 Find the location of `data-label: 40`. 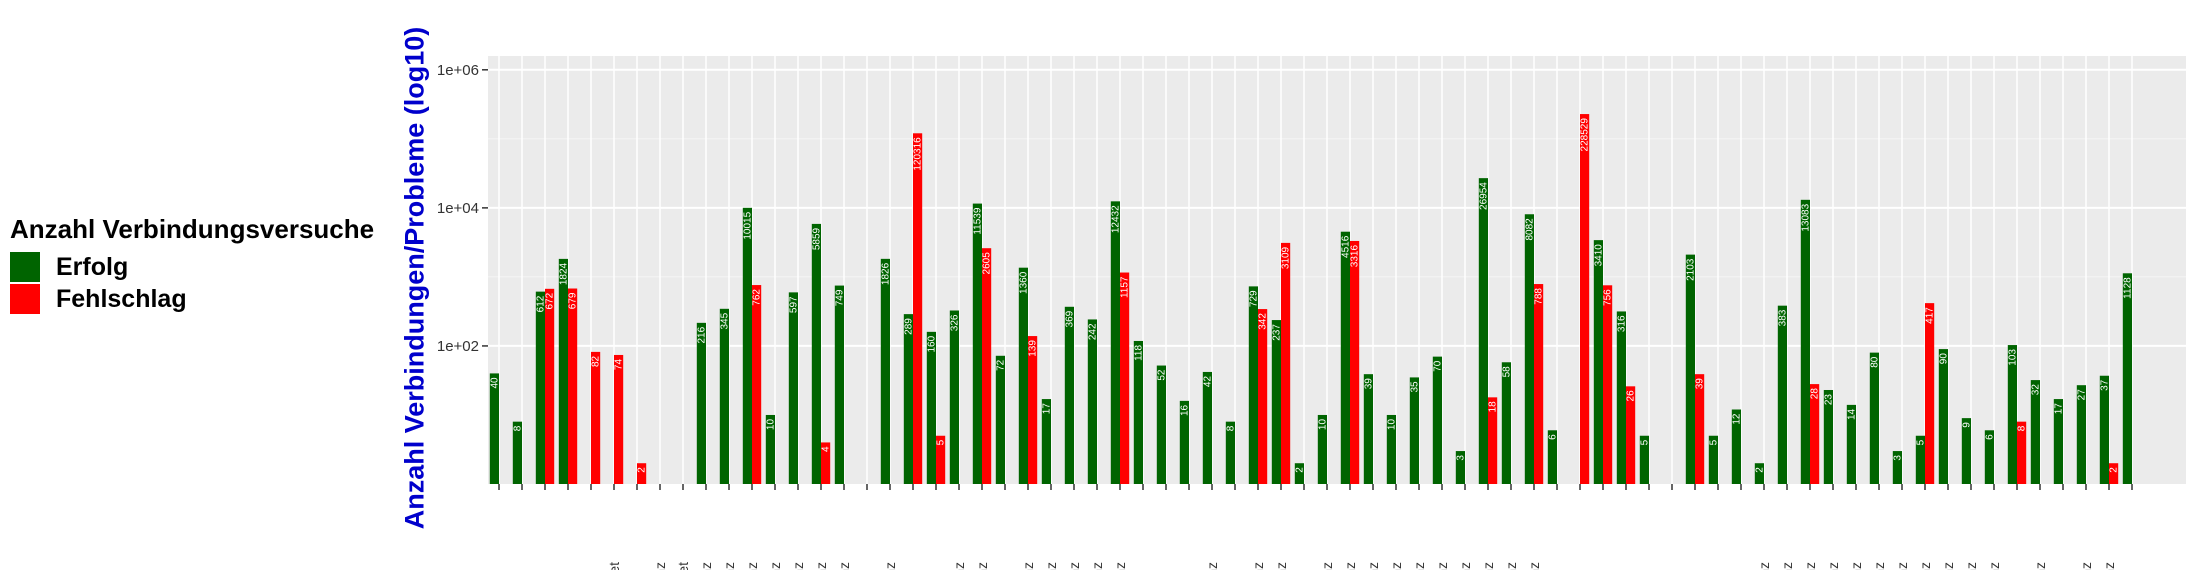

data-label: 40 is located at coordinates (494, 383).